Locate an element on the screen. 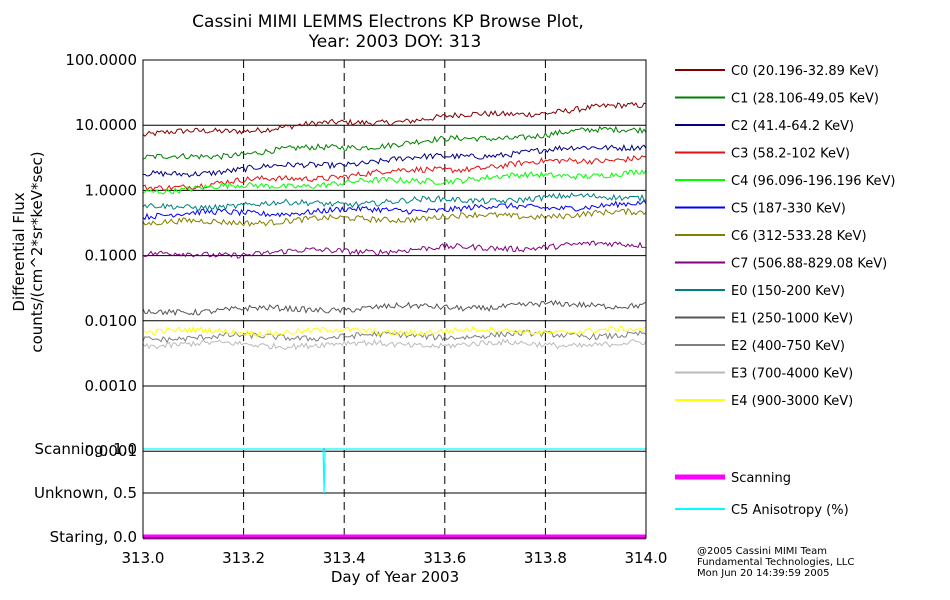 Image resolution: width=950 pixels, height=600 pixels. y-axis-label-line-1: Differential Flux is located at coordinates (19, 251).